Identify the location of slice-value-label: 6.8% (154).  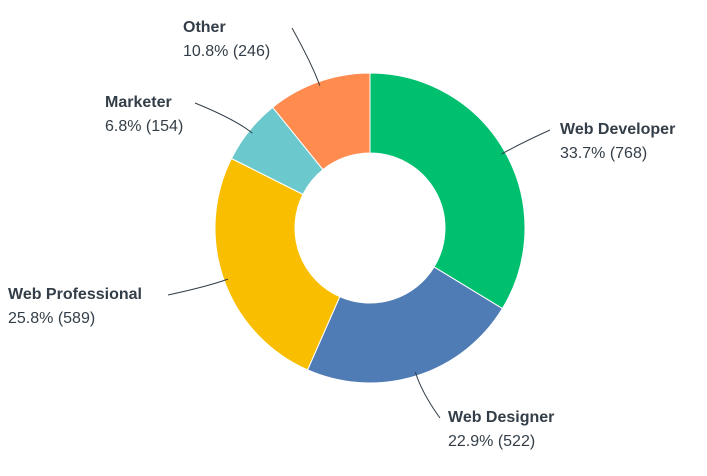
(144, 126).